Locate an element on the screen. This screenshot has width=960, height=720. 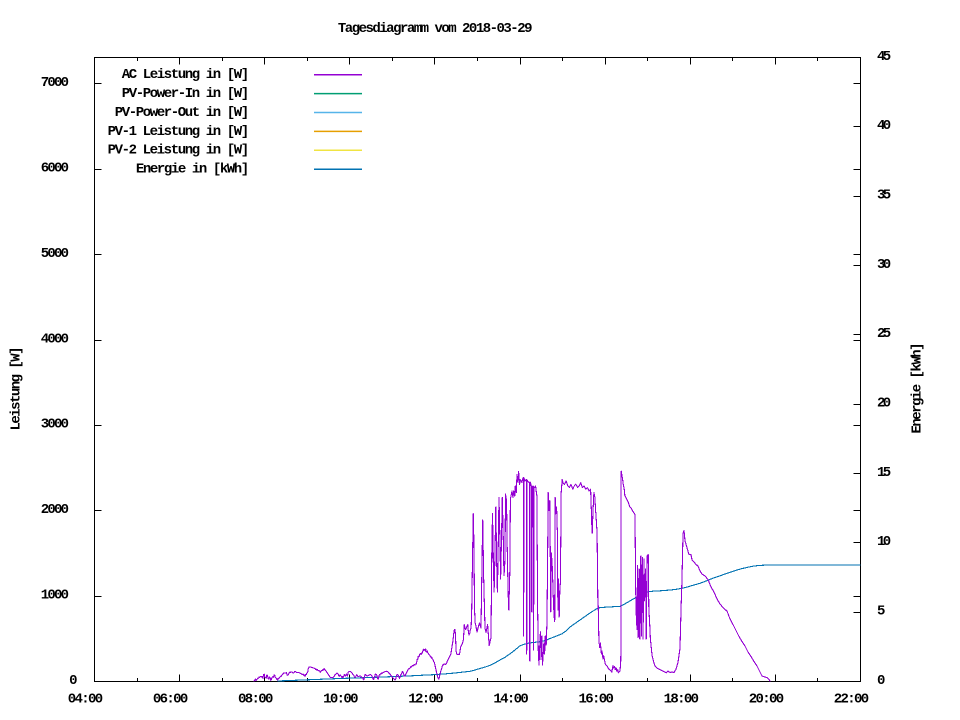
svg-text: 40 is located at coordinates (884, 126).